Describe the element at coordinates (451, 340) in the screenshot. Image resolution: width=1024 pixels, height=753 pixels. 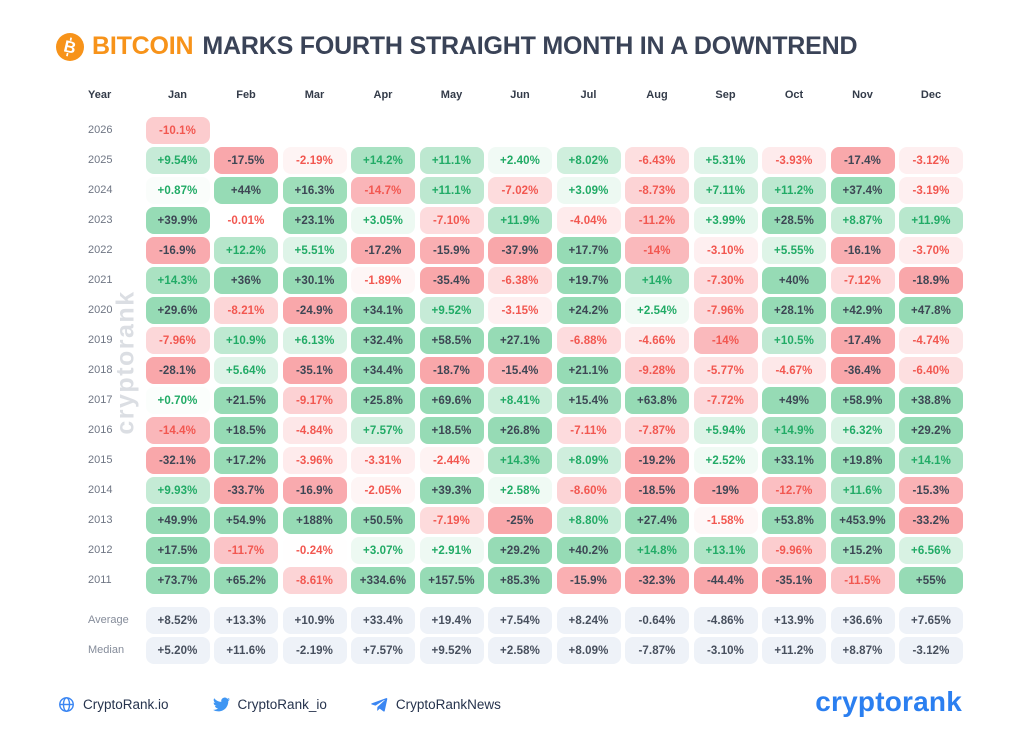
I see `cell-2019-may: +58.5%` at that location.